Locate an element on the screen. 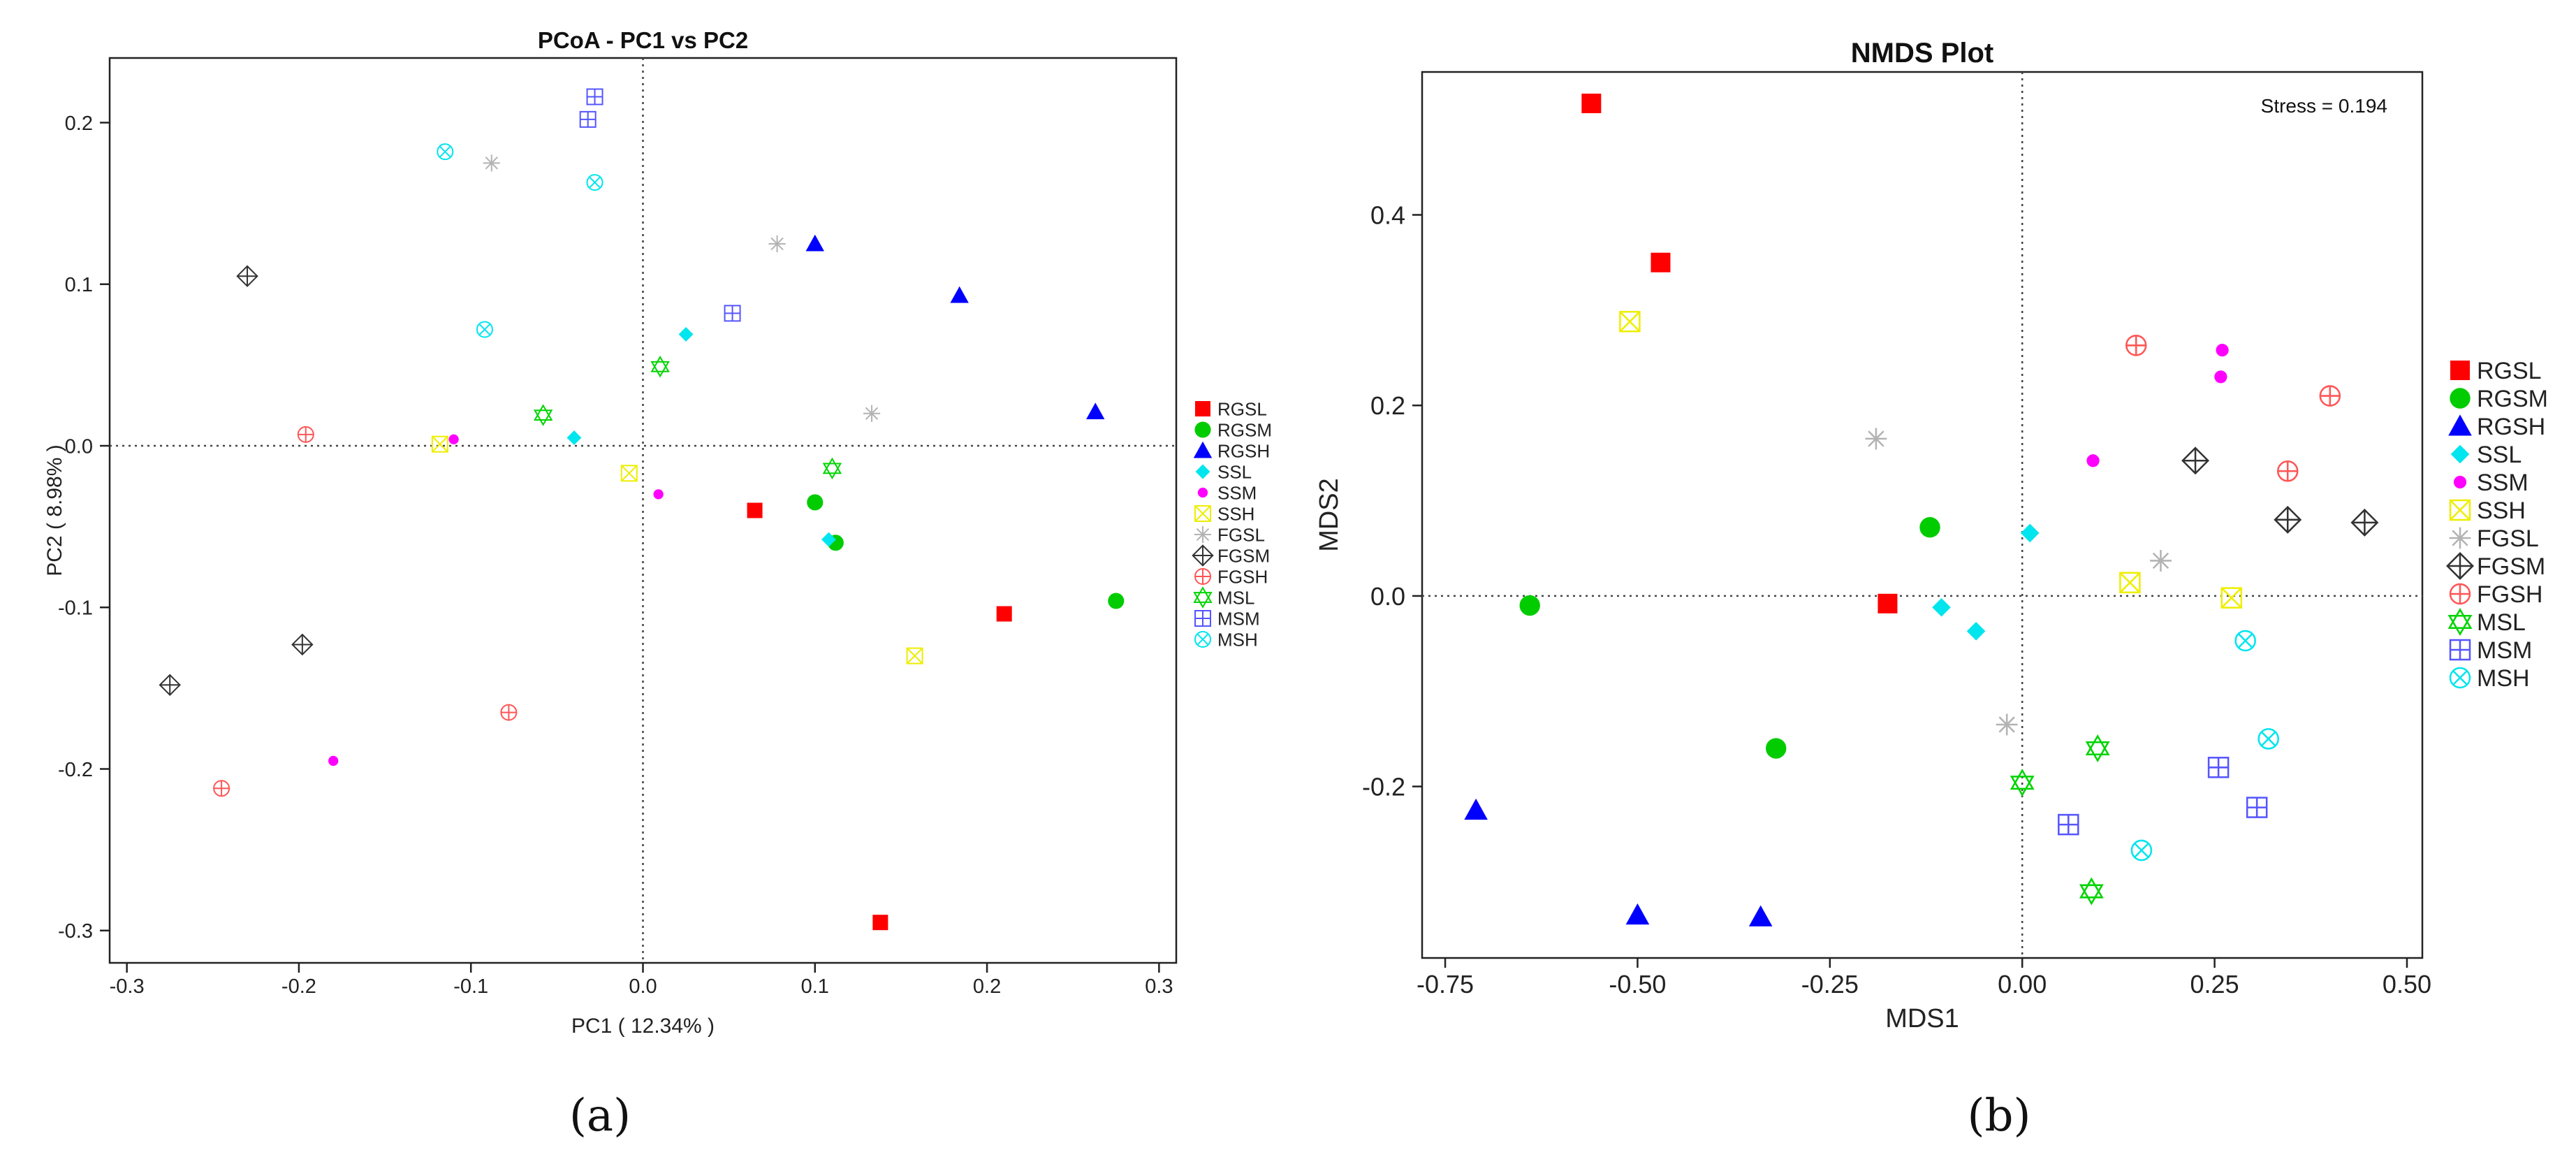 This screenshot has height=1162, width=2576. legend-label-msh: MSH is located at coordinates (2503, 678).